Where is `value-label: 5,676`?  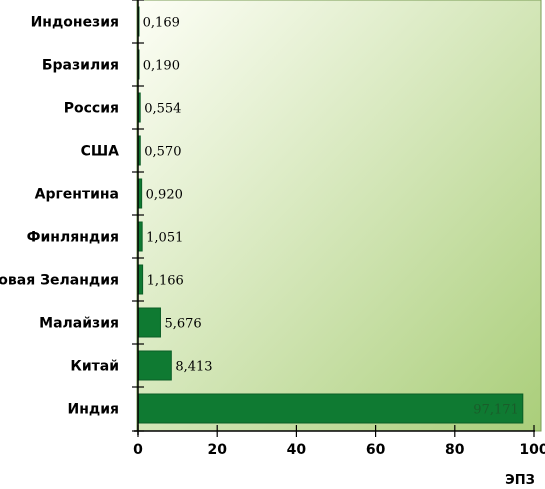 value-label: 5,676 is located at coordinates (182, 324).